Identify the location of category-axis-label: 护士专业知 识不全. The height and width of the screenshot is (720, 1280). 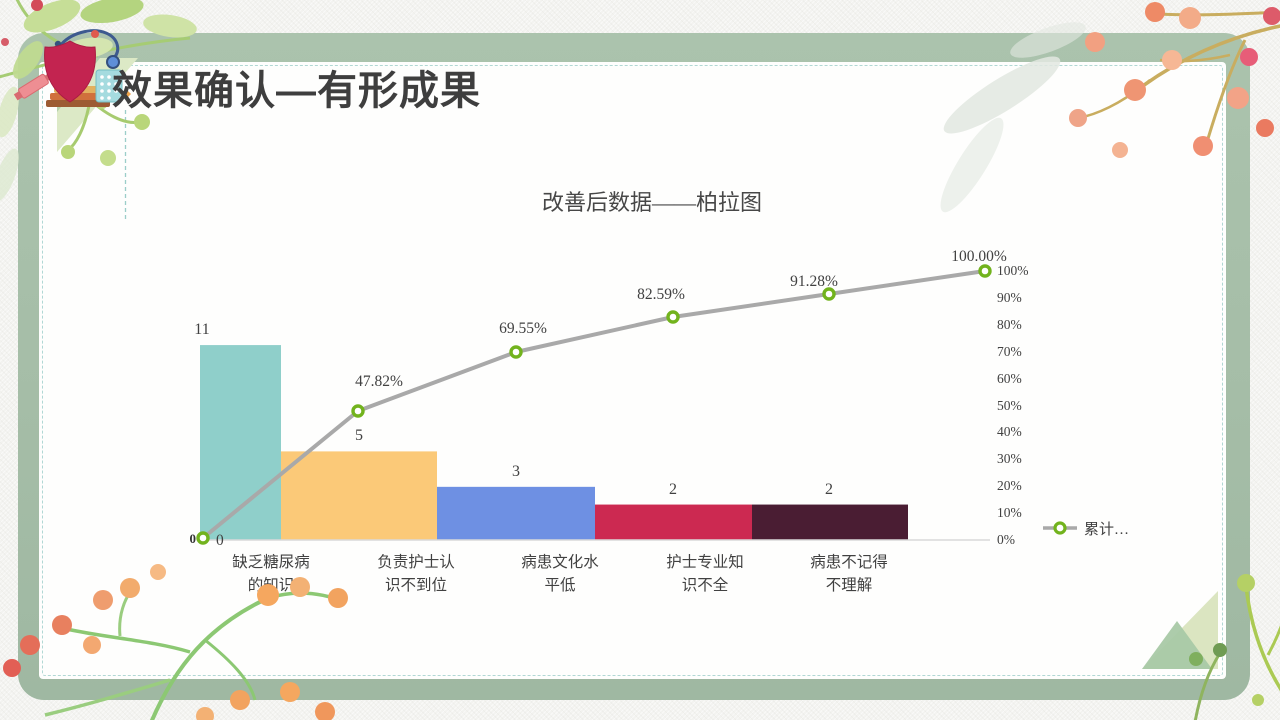
(705, 574).